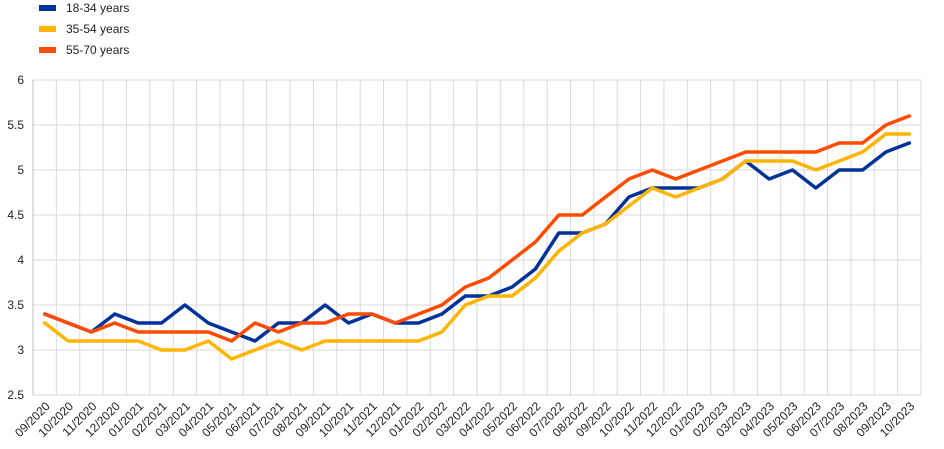  I want to click on y-tick-label: 5, so click(20, 170).